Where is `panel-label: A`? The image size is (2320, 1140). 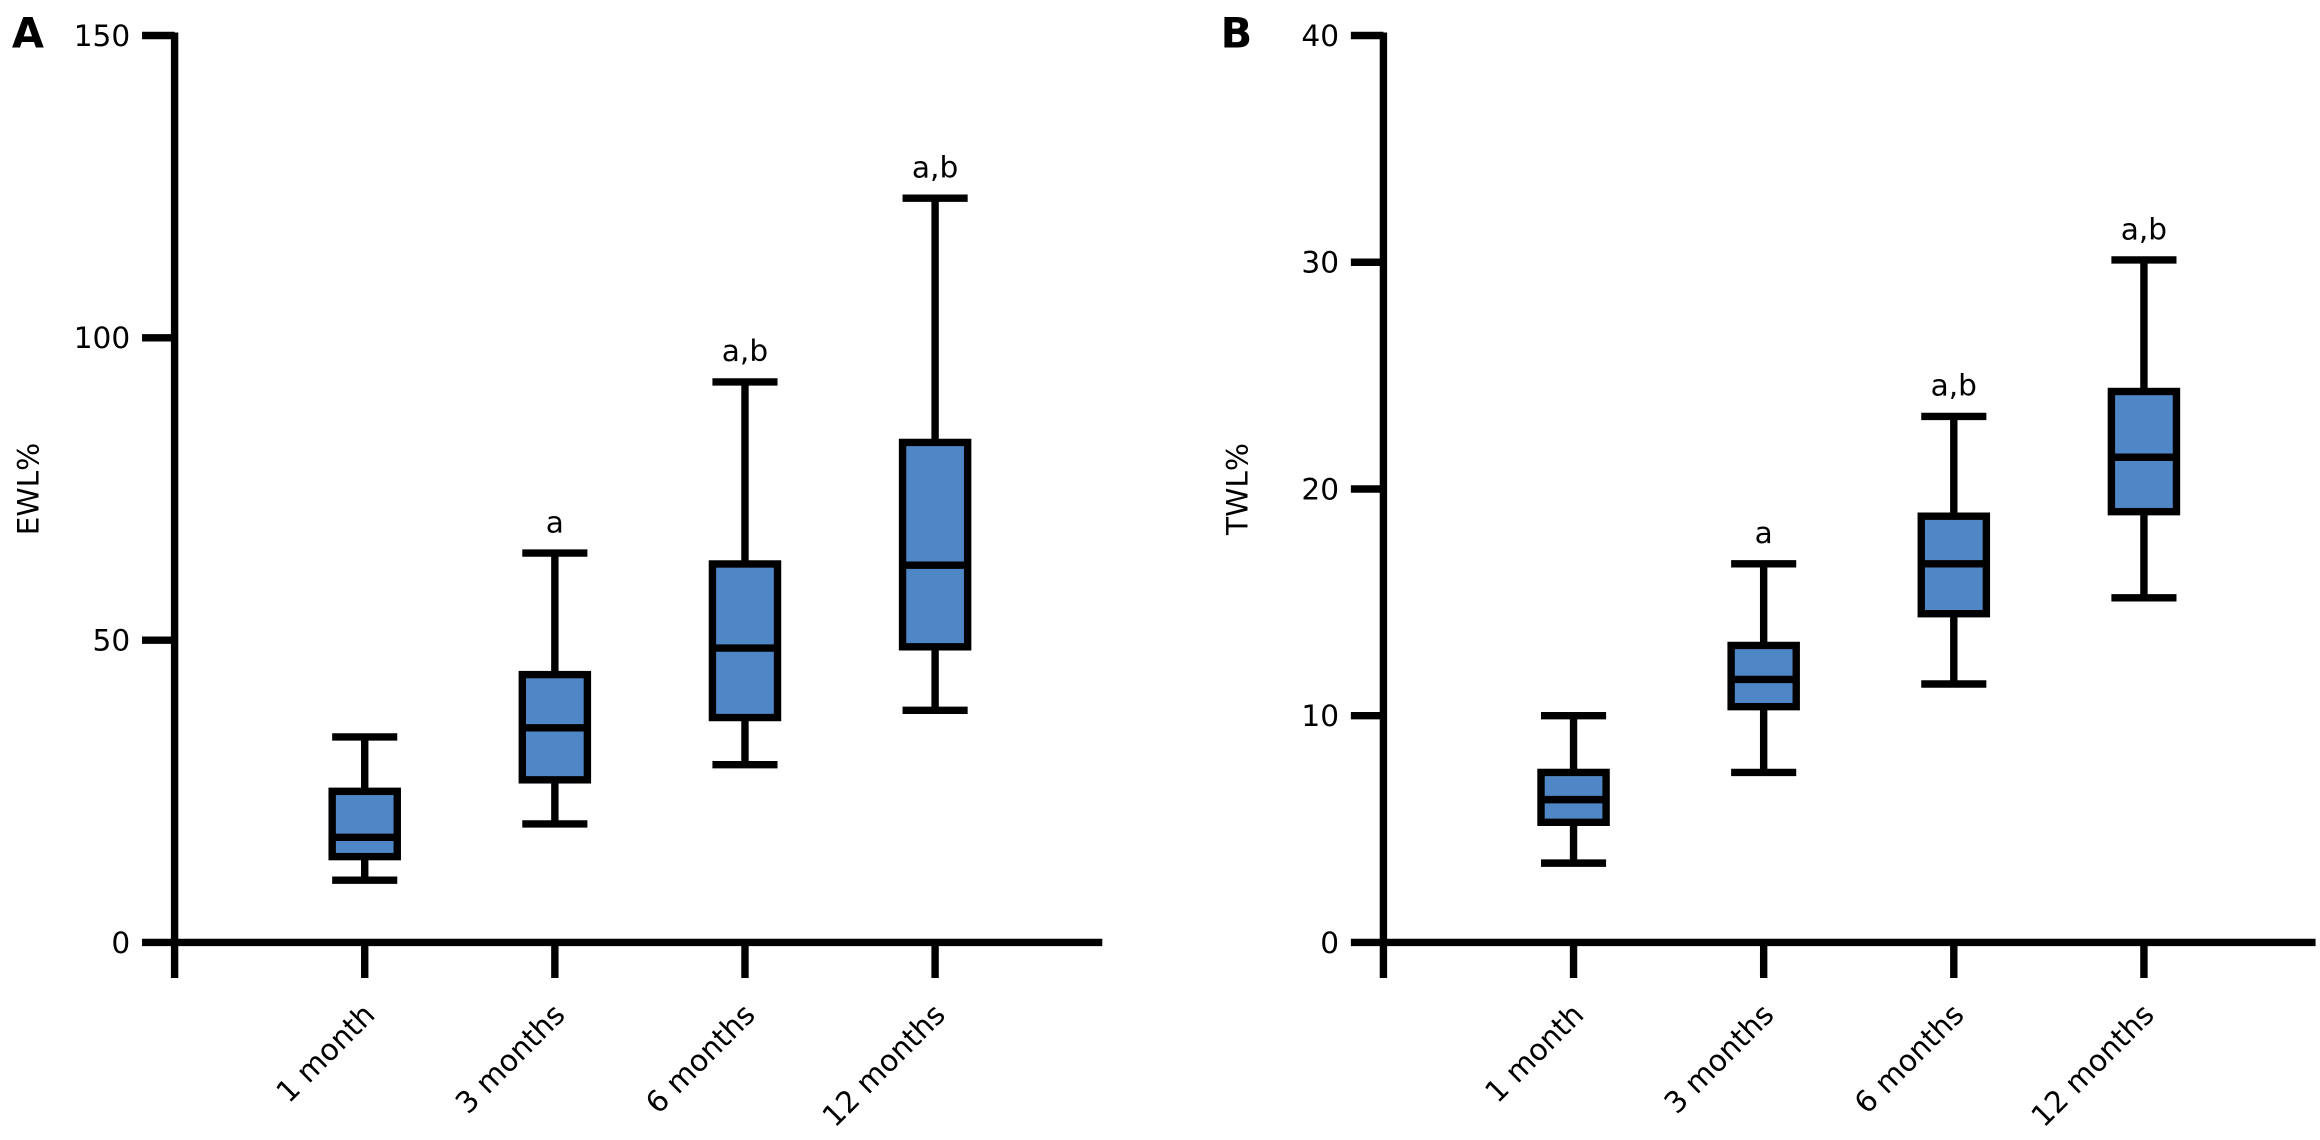
panel-label: A is located at coordinates (28, 33).